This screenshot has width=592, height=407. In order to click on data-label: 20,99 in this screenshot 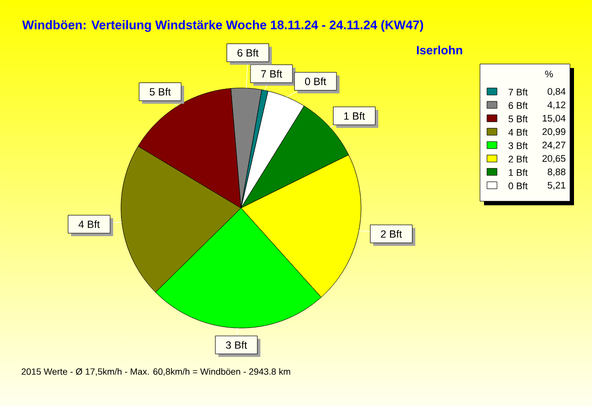, I will do `click(554, 132)`.